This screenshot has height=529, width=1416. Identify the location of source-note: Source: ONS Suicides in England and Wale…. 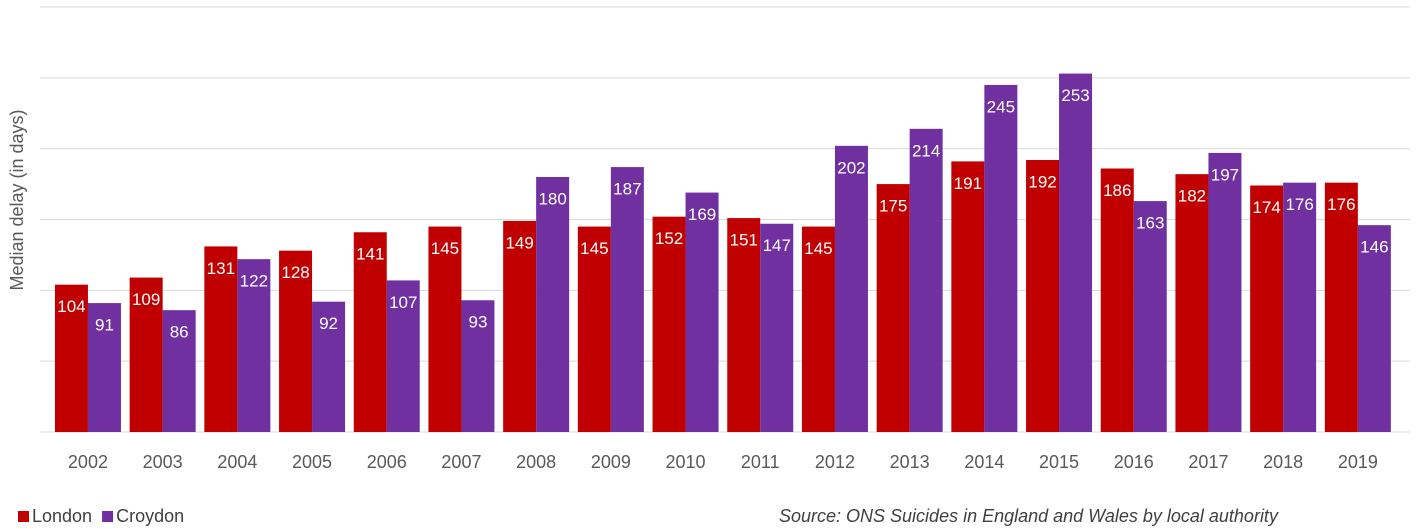
(1029, 516).